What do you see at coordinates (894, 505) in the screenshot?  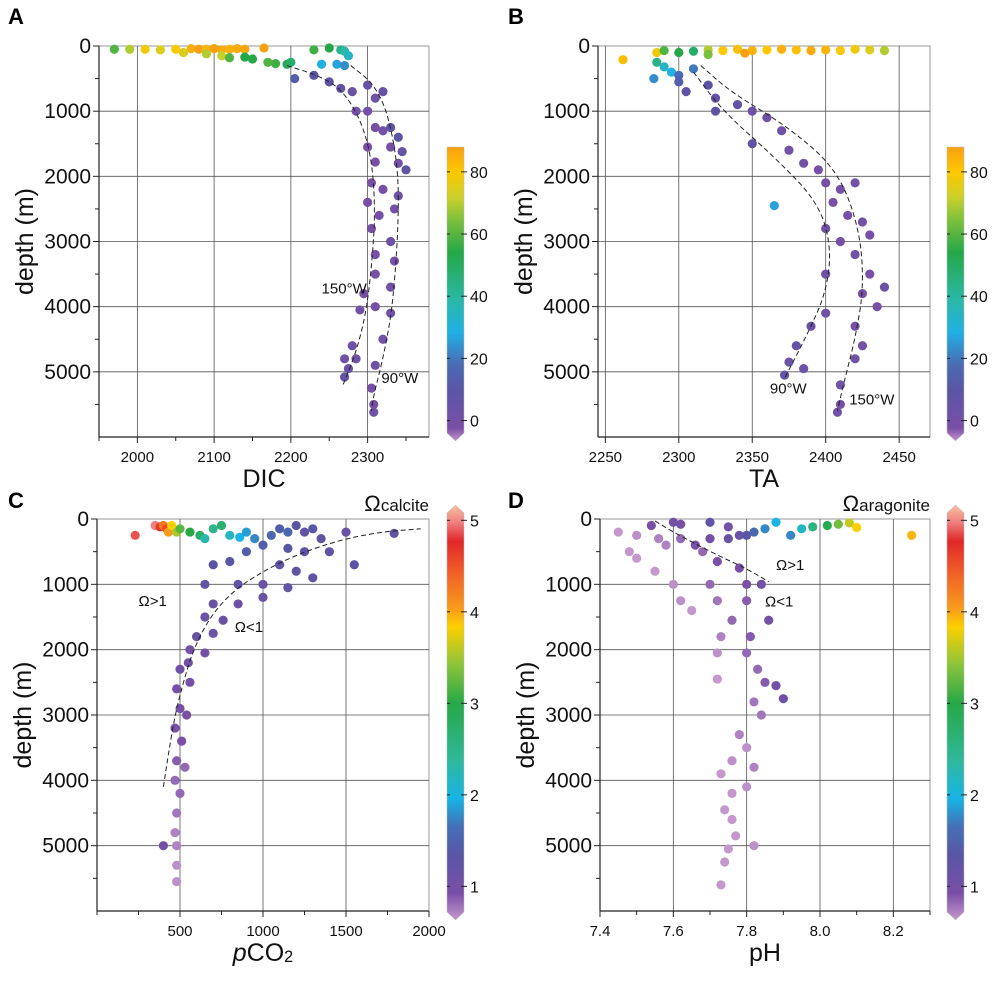 I see `text-part: aragonite` at bounding box center [894, 505].